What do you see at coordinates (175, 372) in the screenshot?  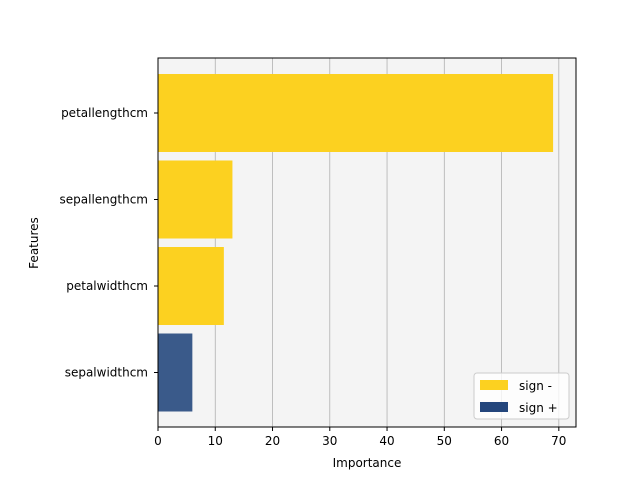 I see `bar-sepalwidthcm` at bounding box center [175, 372].